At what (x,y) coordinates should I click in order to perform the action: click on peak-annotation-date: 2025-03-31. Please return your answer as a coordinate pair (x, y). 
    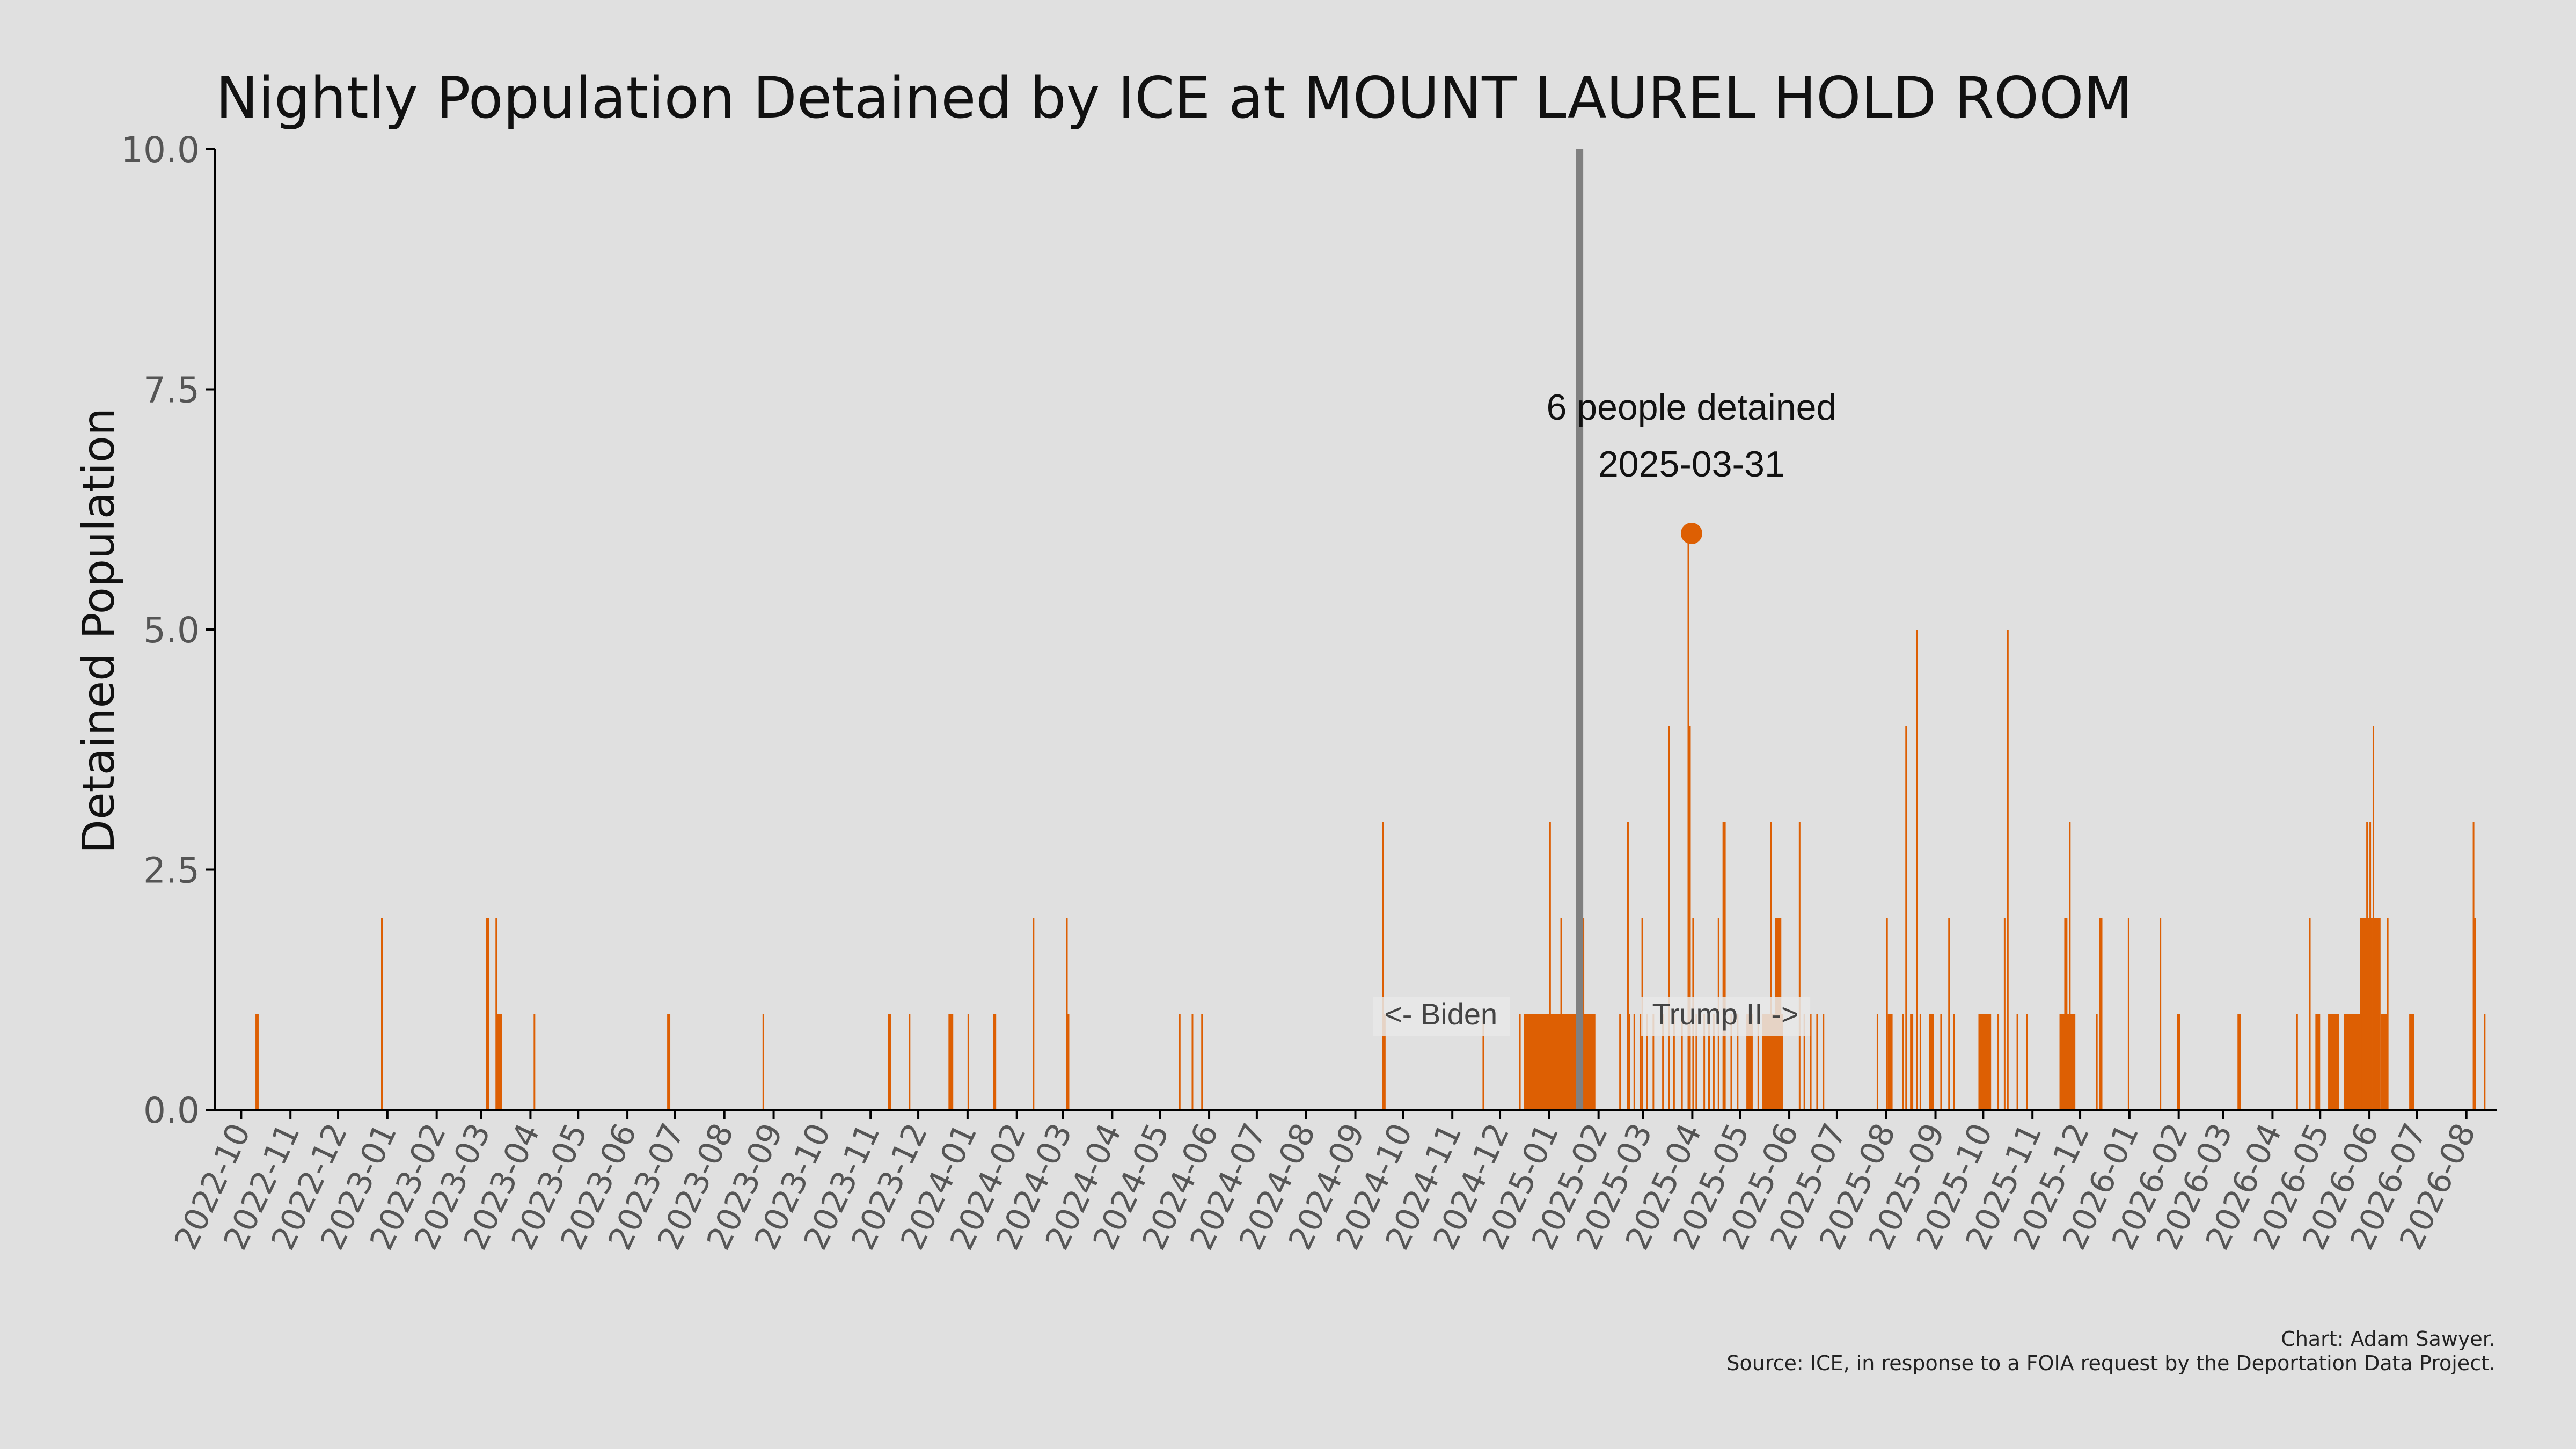
    Looking at the image, I should click on (1691, 464).